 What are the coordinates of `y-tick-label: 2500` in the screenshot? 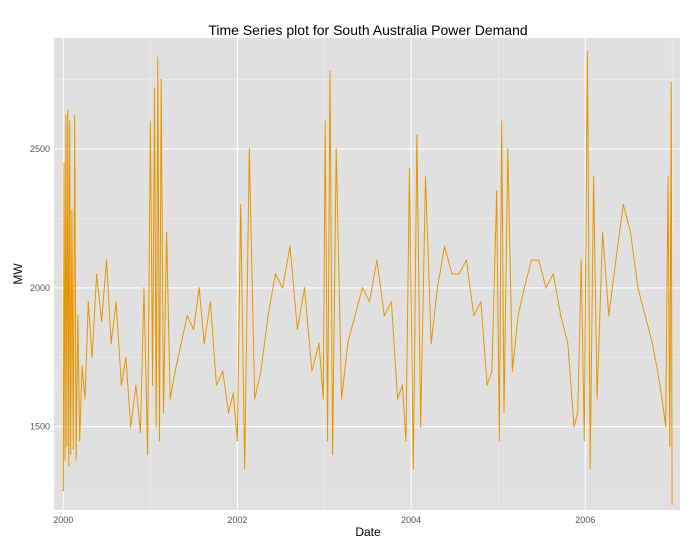 It's located at (40, 149).